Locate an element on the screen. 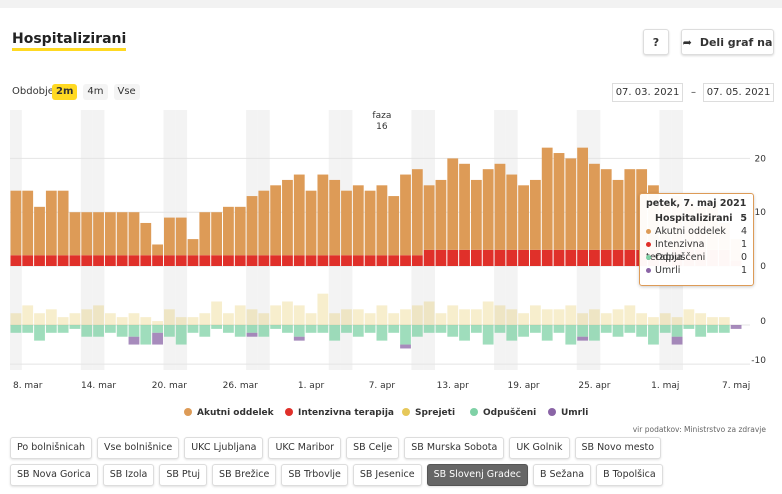  x-tick-label: 20. mar is located at coordinates (169, 386).